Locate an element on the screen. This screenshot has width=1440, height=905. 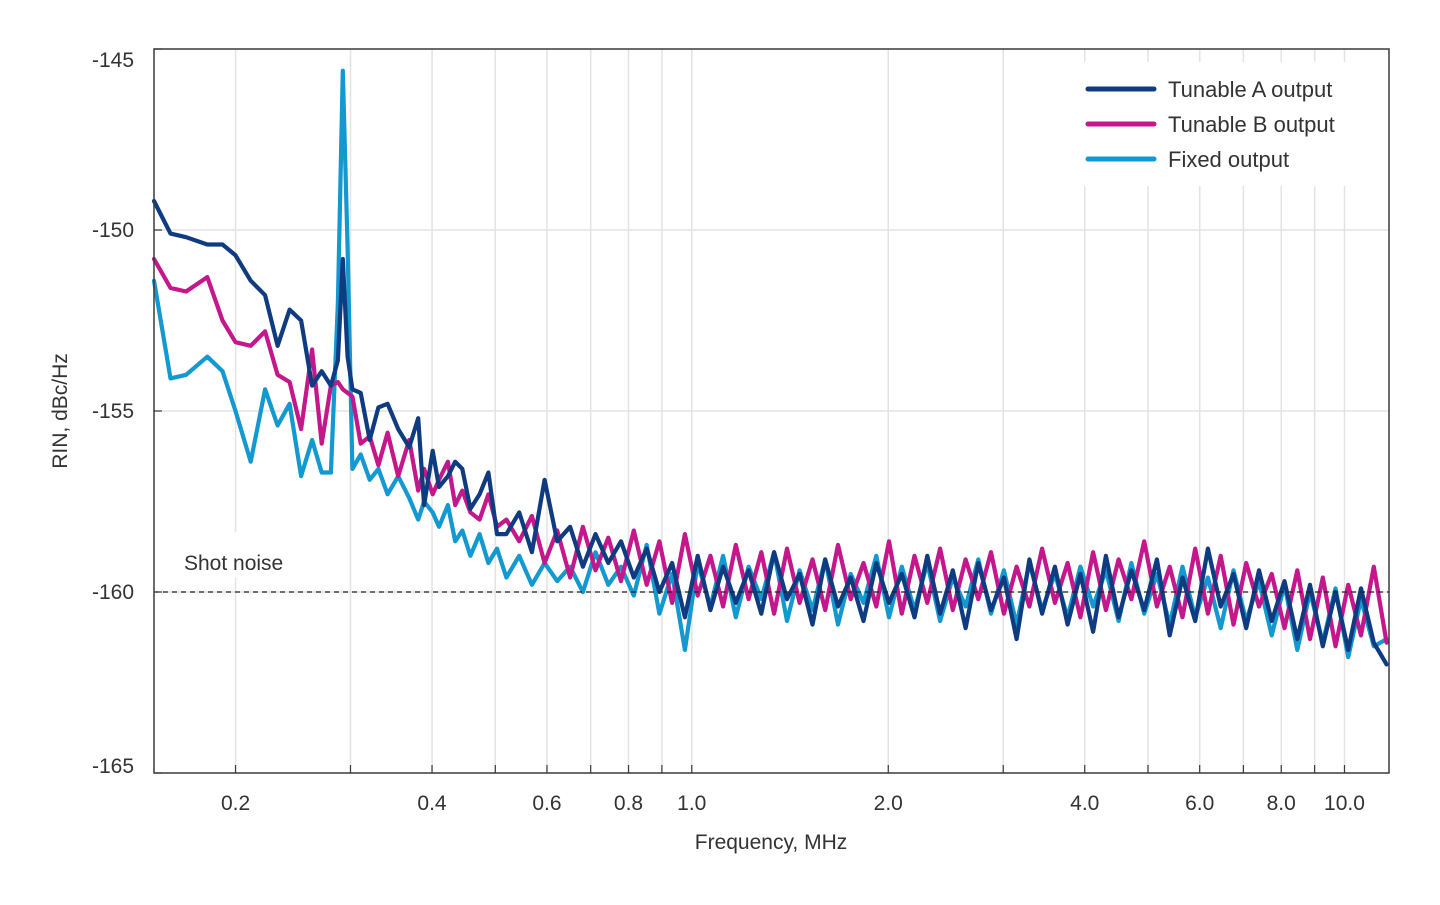
shot-noise-label-group: Shot noise is located at coordinates (240, 555).